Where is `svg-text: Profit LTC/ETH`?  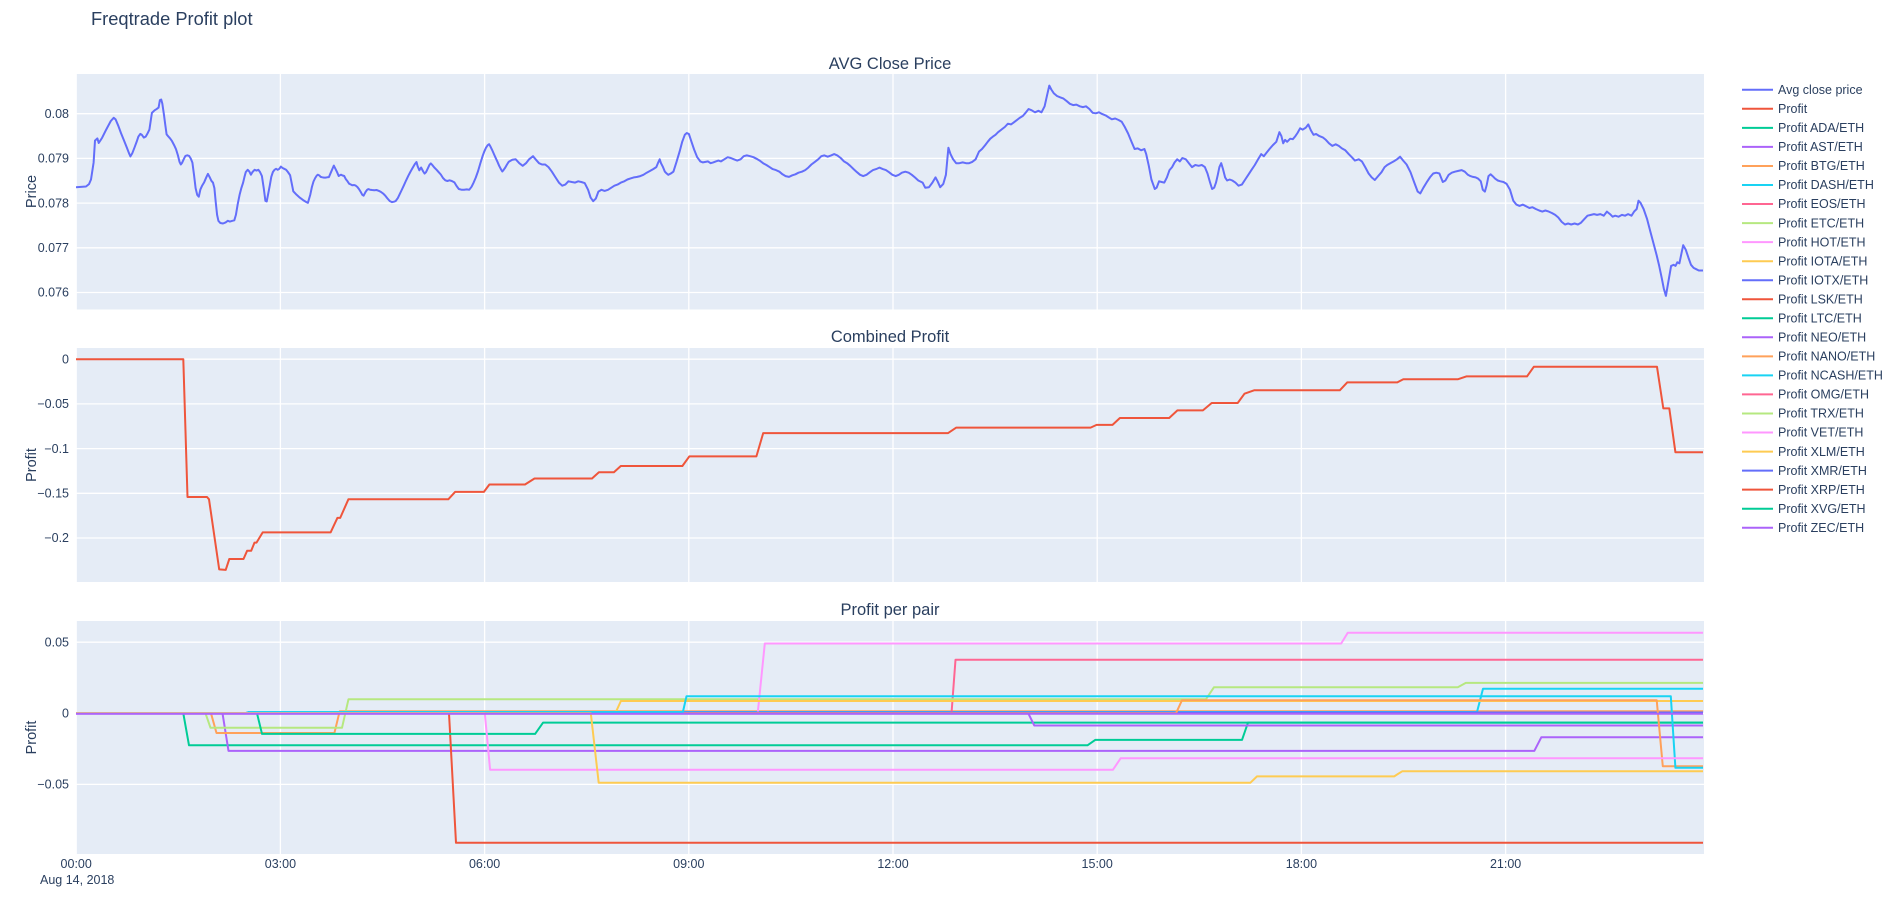 svg-text: Profit LTC/ETH is located at coordinates (1820, 319).